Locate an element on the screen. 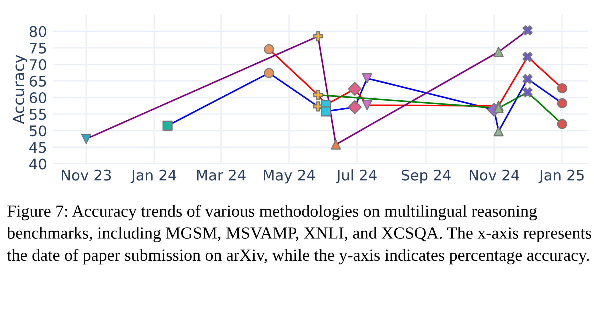  y-tick-label: 50 is located at coordinates (38, 131).